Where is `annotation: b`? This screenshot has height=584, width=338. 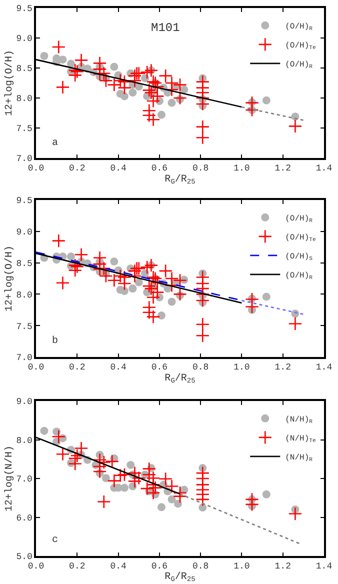
annotation: b is located at coordinates (55, 341).